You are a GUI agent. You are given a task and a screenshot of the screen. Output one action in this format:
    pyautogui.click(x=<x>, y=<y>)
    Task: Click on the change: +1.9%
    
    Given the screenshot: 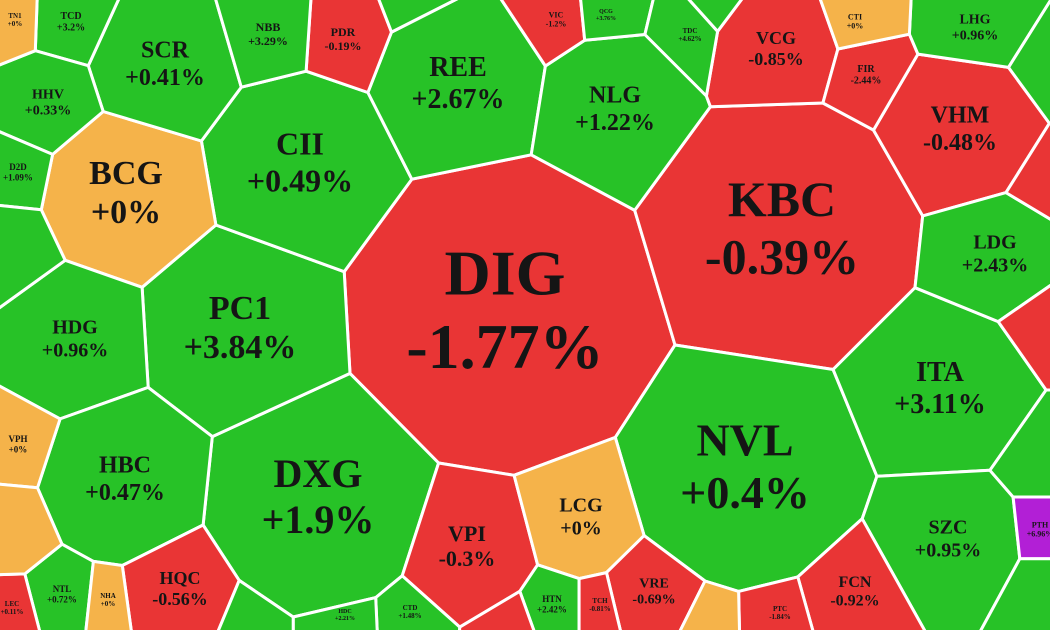 What is the action you would take?
    pyautogui.click(x=318, y=519)
    